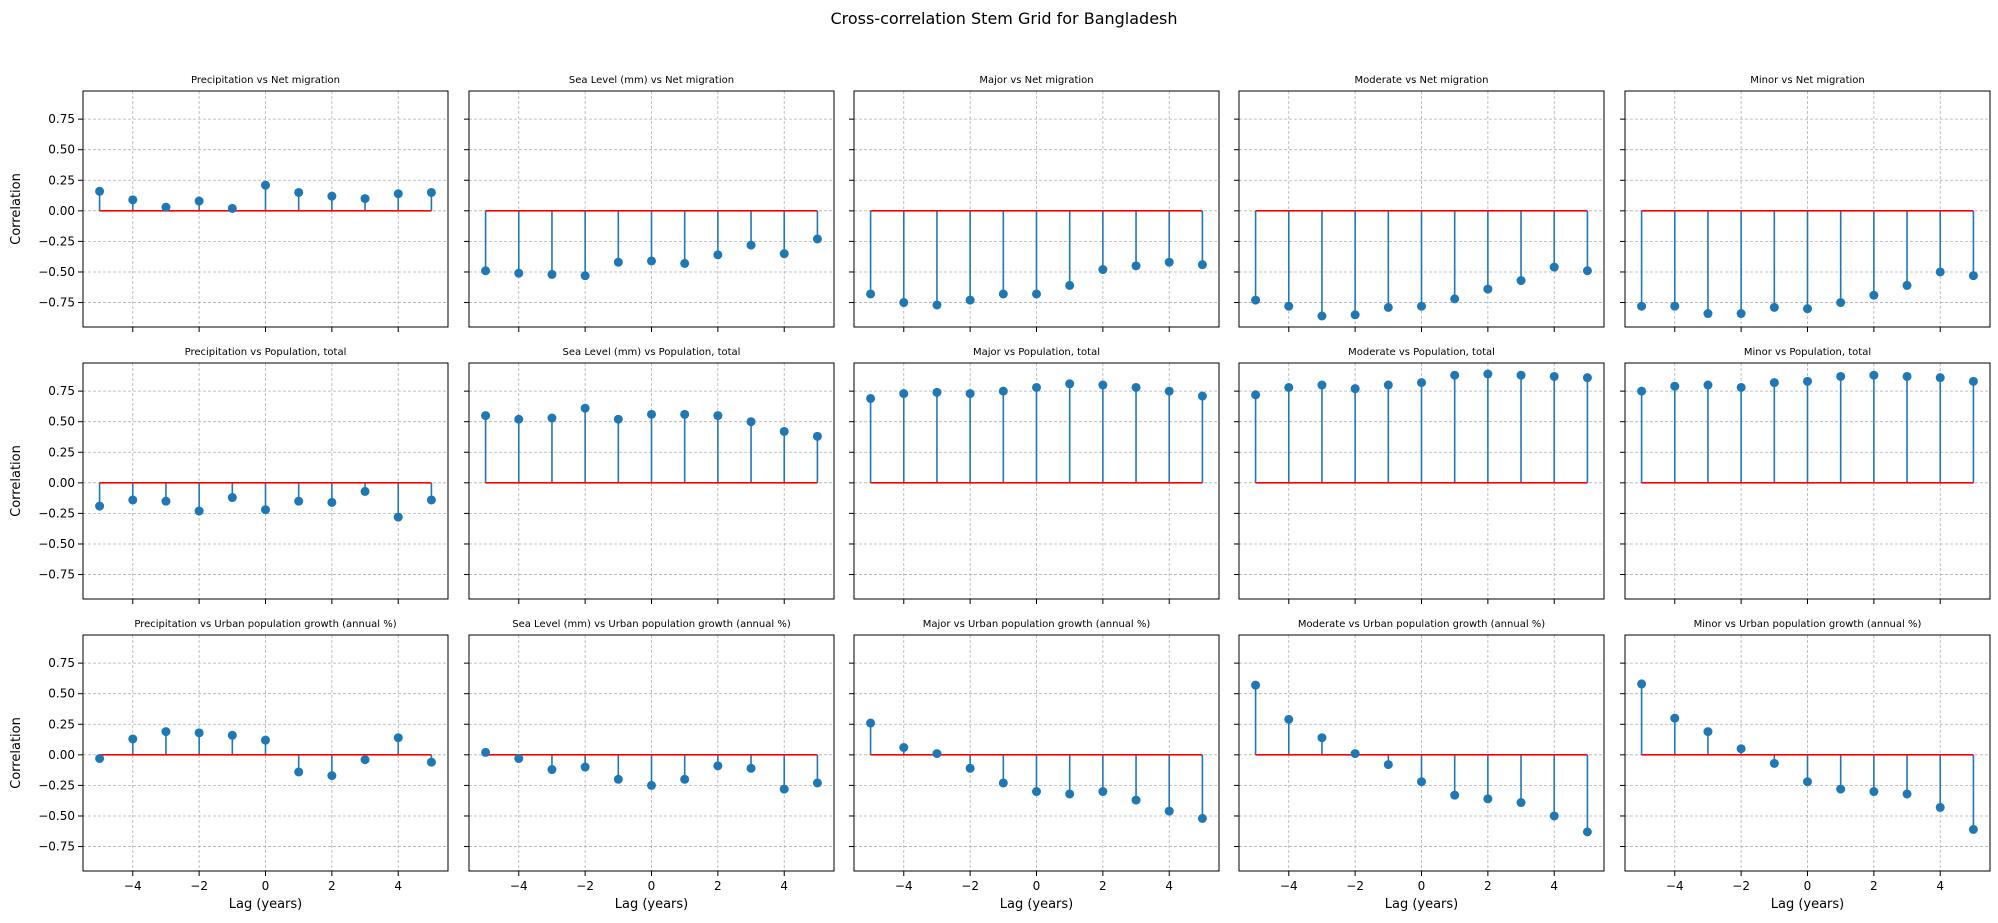  I want to click on subplot-9: Moderate vs Population, total, so click(1419, 475).